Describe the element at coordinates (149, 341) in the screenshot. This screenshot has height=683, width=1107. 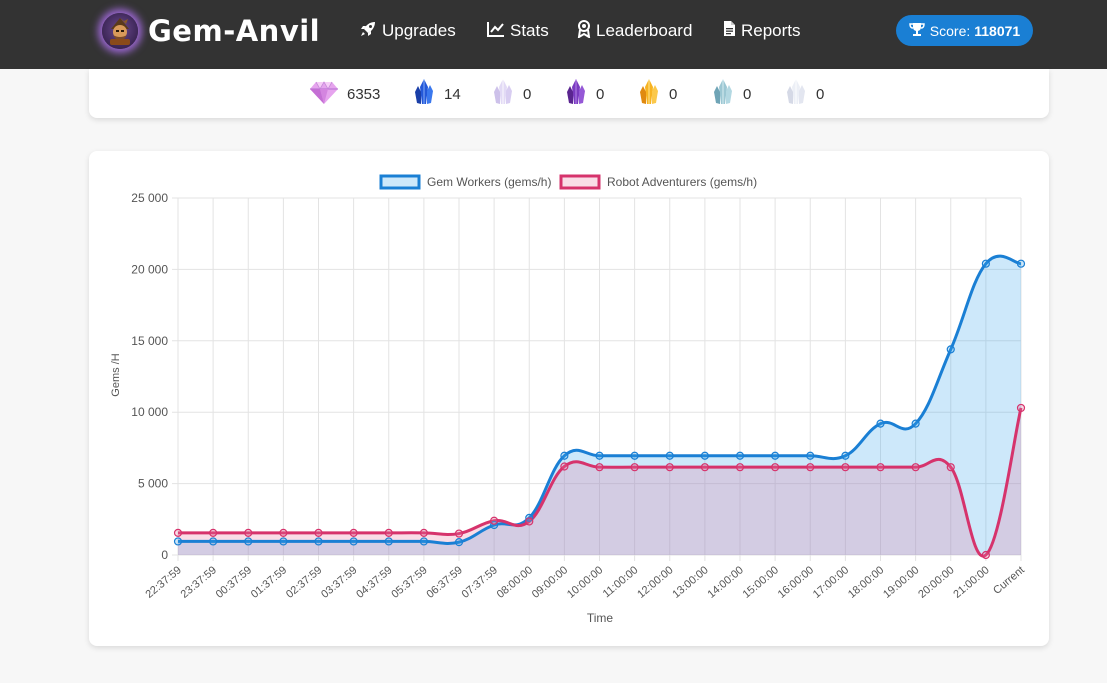
I see `y-tick-label: 15 000` at that location.